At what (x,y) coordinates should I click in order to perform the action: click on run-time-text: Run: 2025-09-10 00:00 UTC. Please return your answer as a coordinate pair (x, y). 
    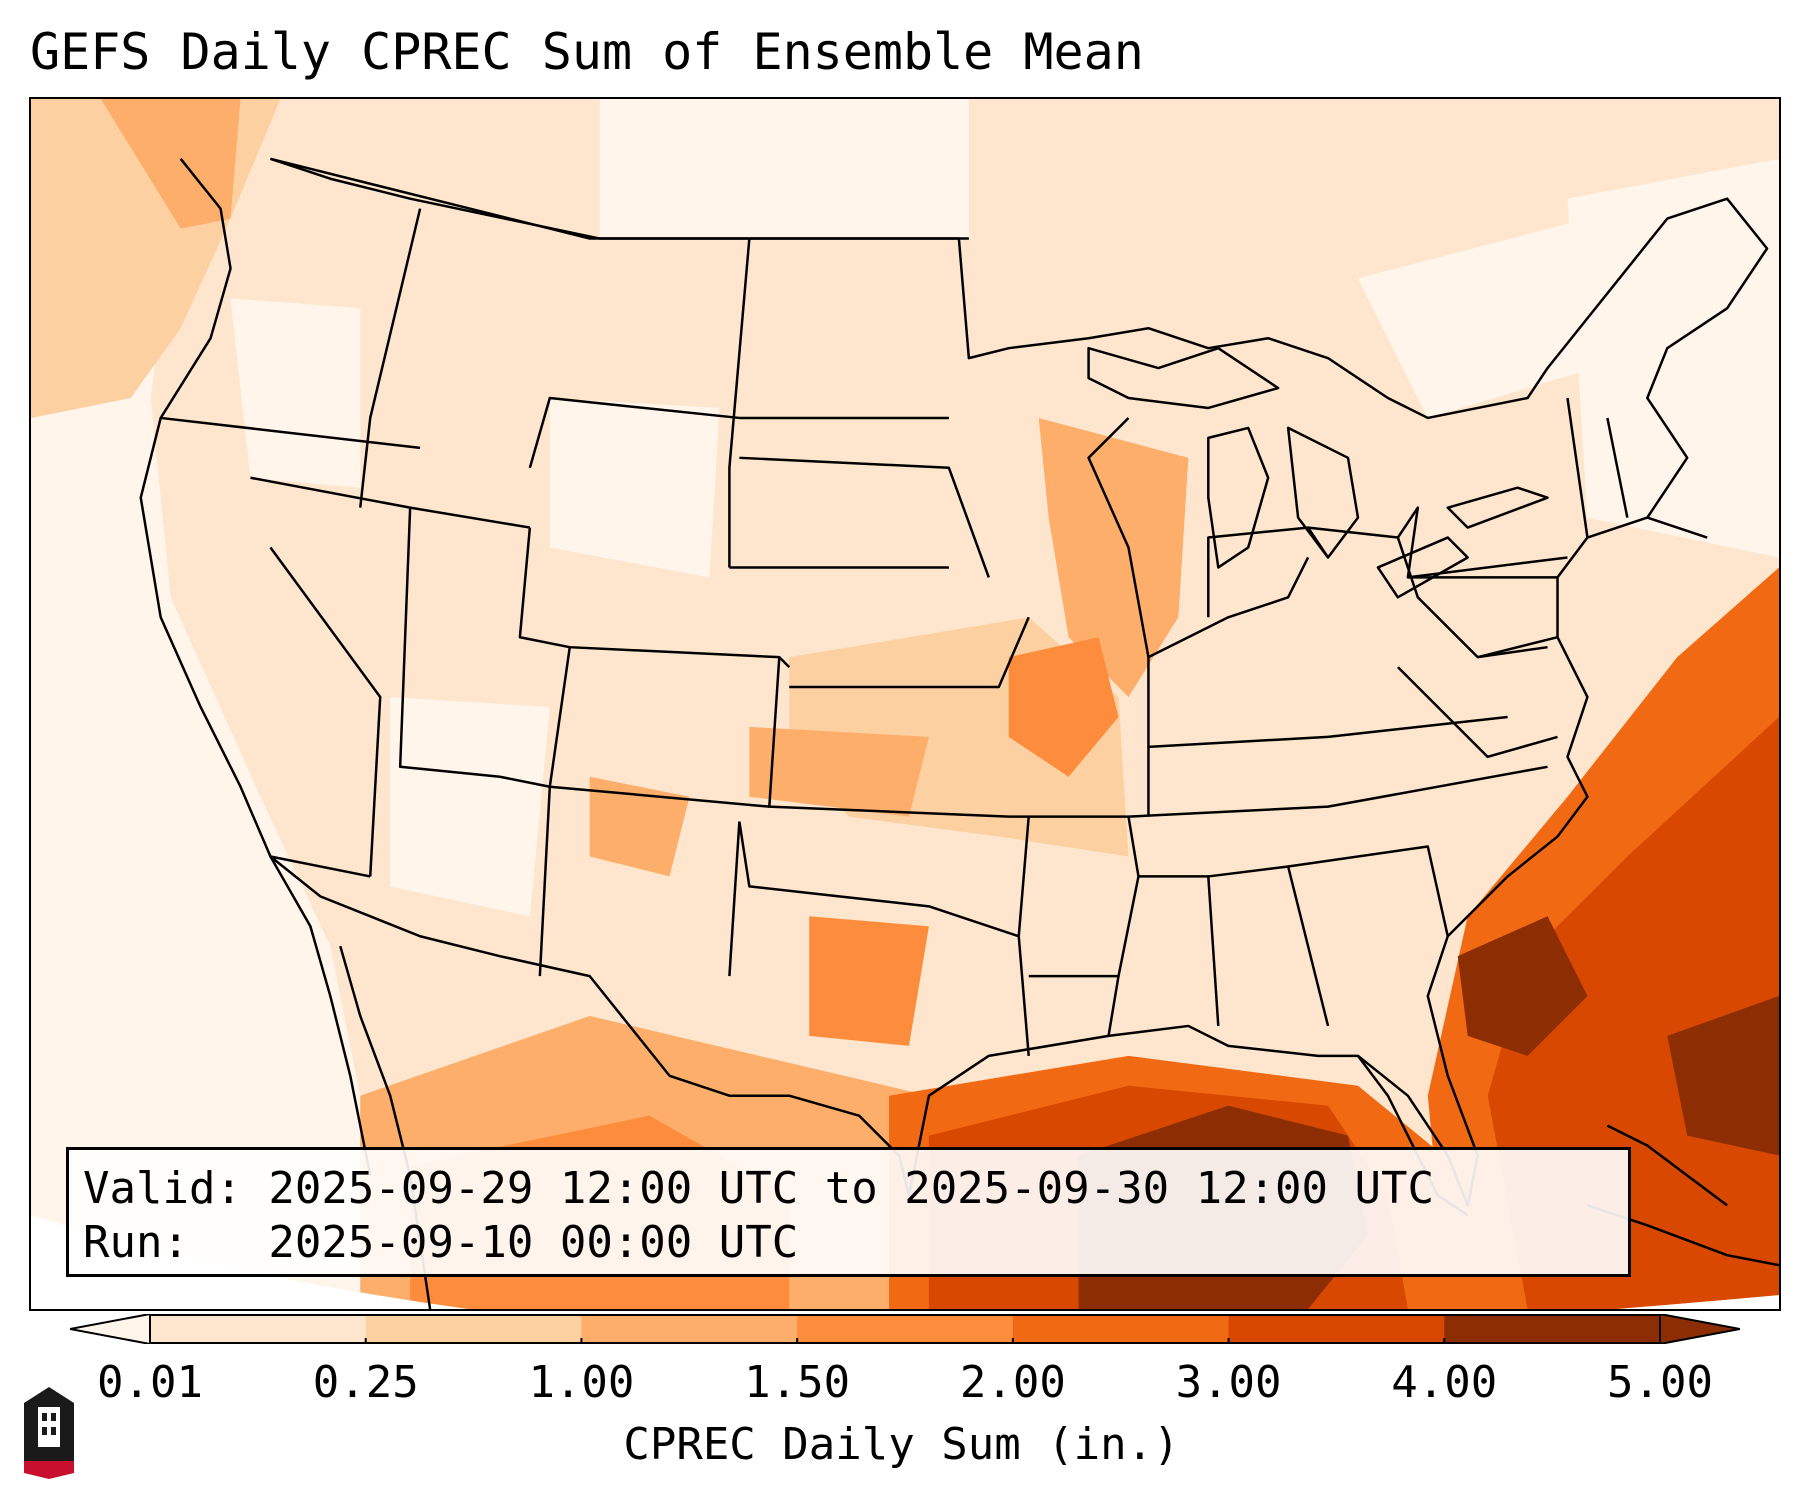
    Looking at the image, I should click on (441, 1242).